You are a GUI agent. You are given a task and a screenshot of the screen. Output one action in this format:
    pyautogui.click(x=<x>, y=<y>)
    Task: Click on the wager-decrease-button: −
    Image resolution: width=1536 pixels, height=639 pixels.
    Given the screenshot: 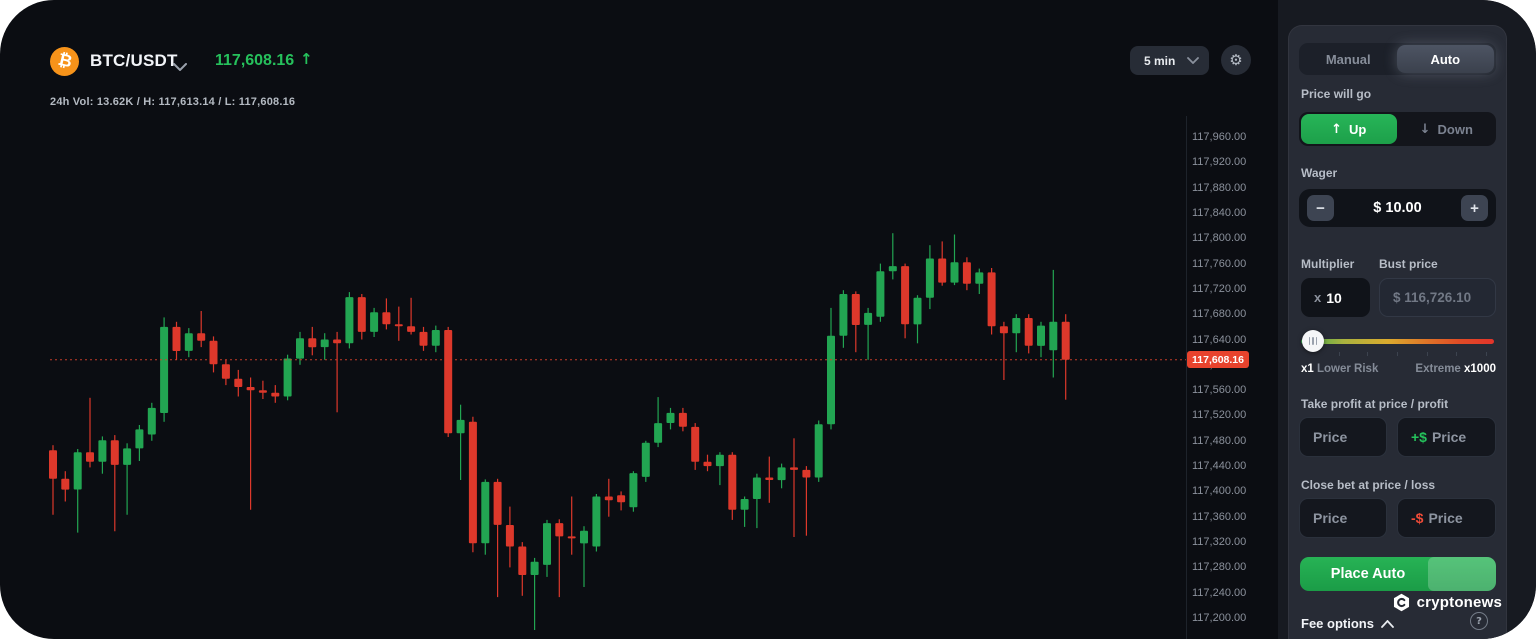 What is the action you would take?
    pyautogui.click(x=1320, y=208)
    